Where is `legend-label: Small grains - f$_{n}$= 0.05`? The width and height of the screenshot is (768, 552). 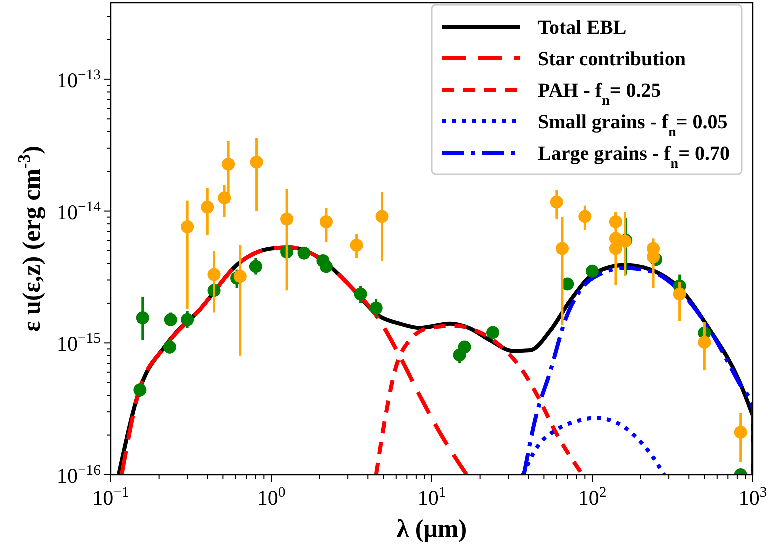
legend-label: Small grains - f$_{n}$= 0.05 is located at coordinates (633, 126).